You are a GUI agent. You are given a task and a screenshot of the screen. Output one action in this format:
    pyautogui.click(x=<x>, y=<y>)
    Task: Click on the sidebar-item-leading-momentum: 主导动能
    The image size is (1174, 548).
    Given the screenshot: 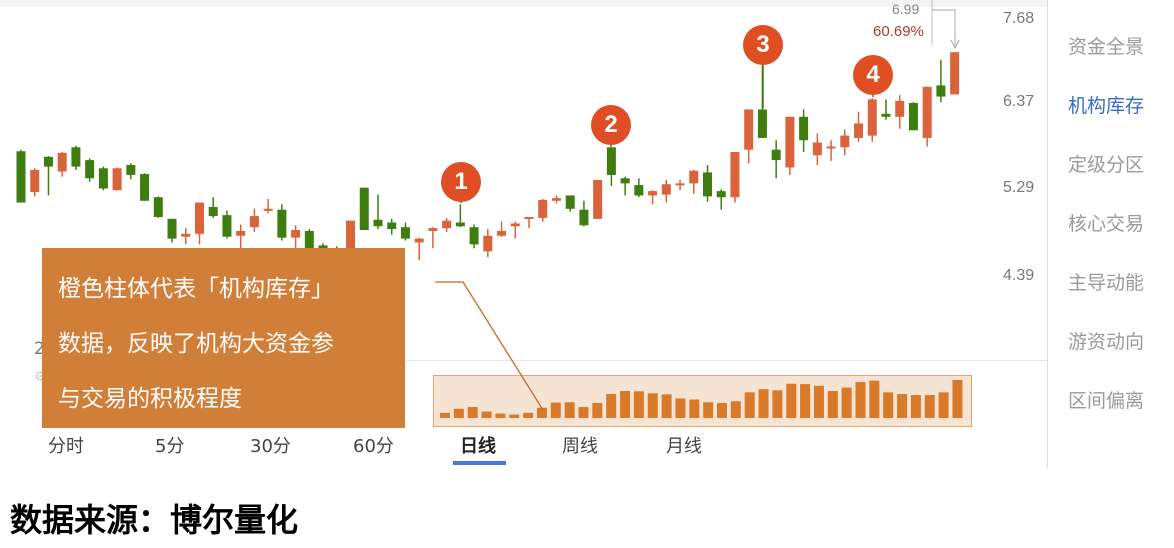 What is the action you would take?
    pyautogui.click(x=1106, y=283)
    